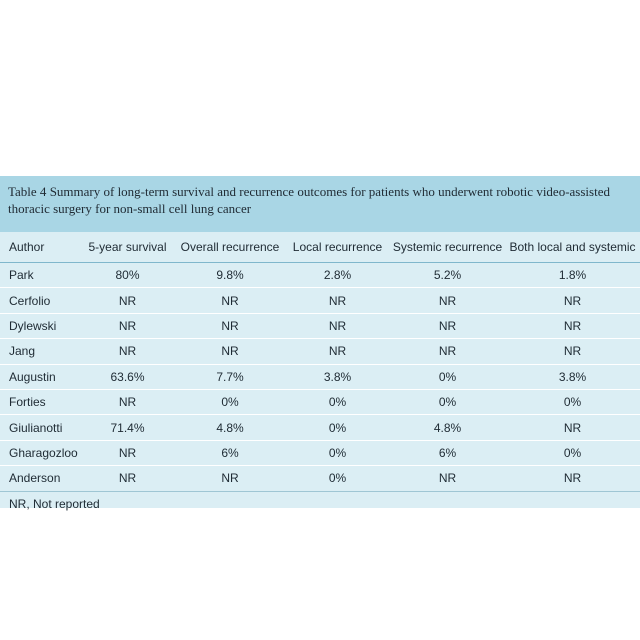  Describe the element at coordinates (127, 247) in the screenshot. I see `column-header-5yr-survival: 5-year survival` at that location.